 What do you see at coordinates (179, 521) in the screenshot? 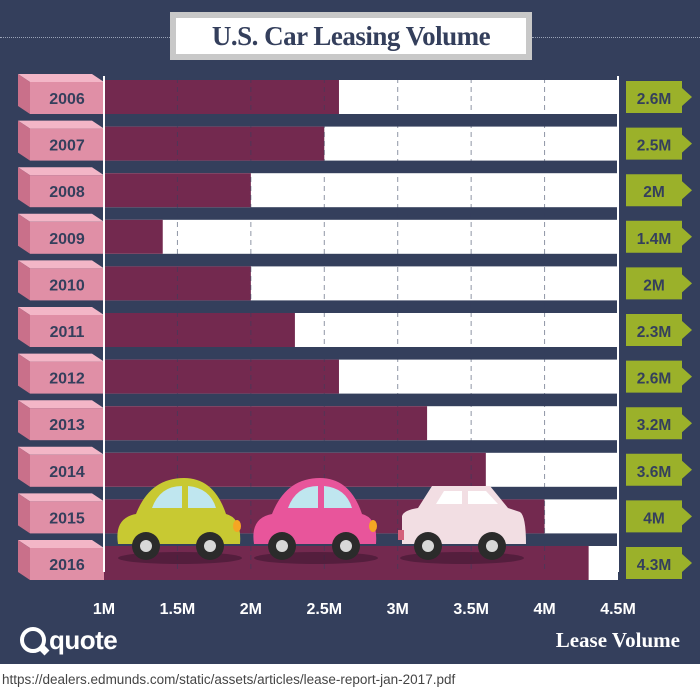
I see `car-yellow-icon` at bounding box center [179, 521].